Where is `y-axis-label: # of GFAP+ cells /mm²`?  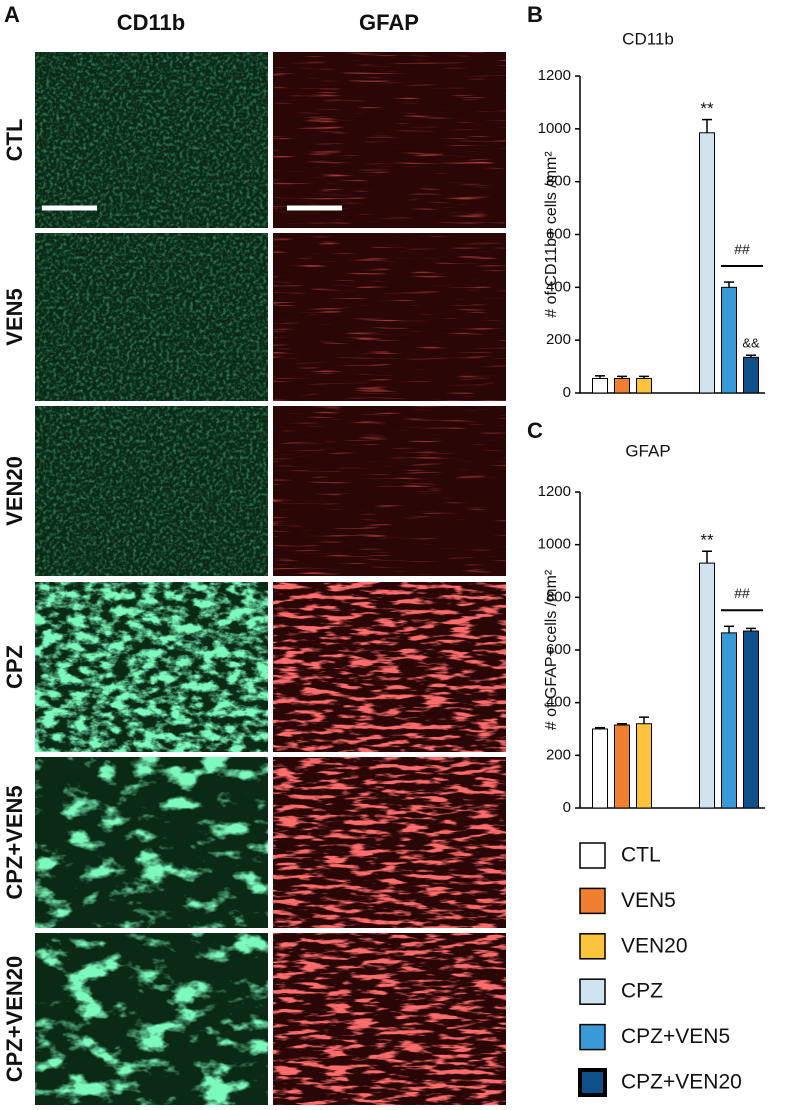 y-axis-label: # of GFAP+ cells /mm² is located at coordinates (551, 649).